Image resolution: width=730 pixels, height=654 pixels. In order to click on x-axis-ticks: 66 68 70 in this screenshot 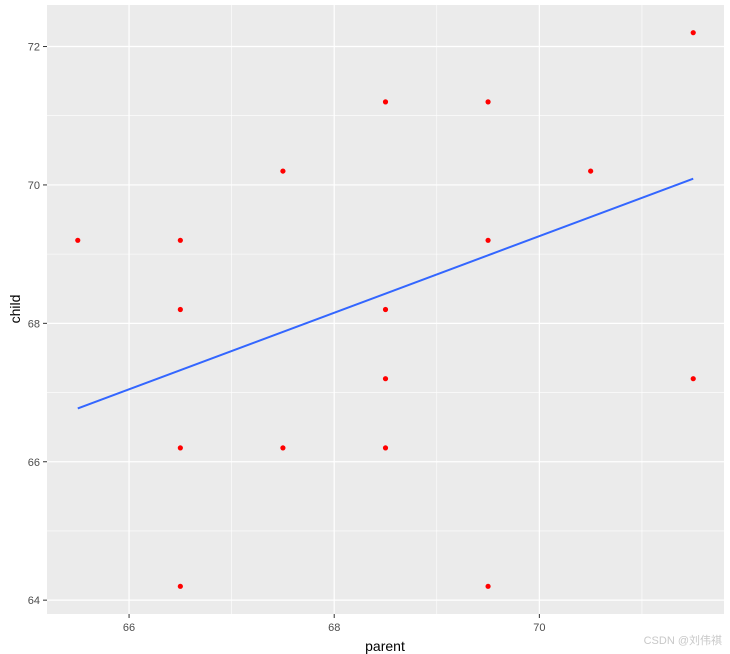, I will do `click(334, 624)`.